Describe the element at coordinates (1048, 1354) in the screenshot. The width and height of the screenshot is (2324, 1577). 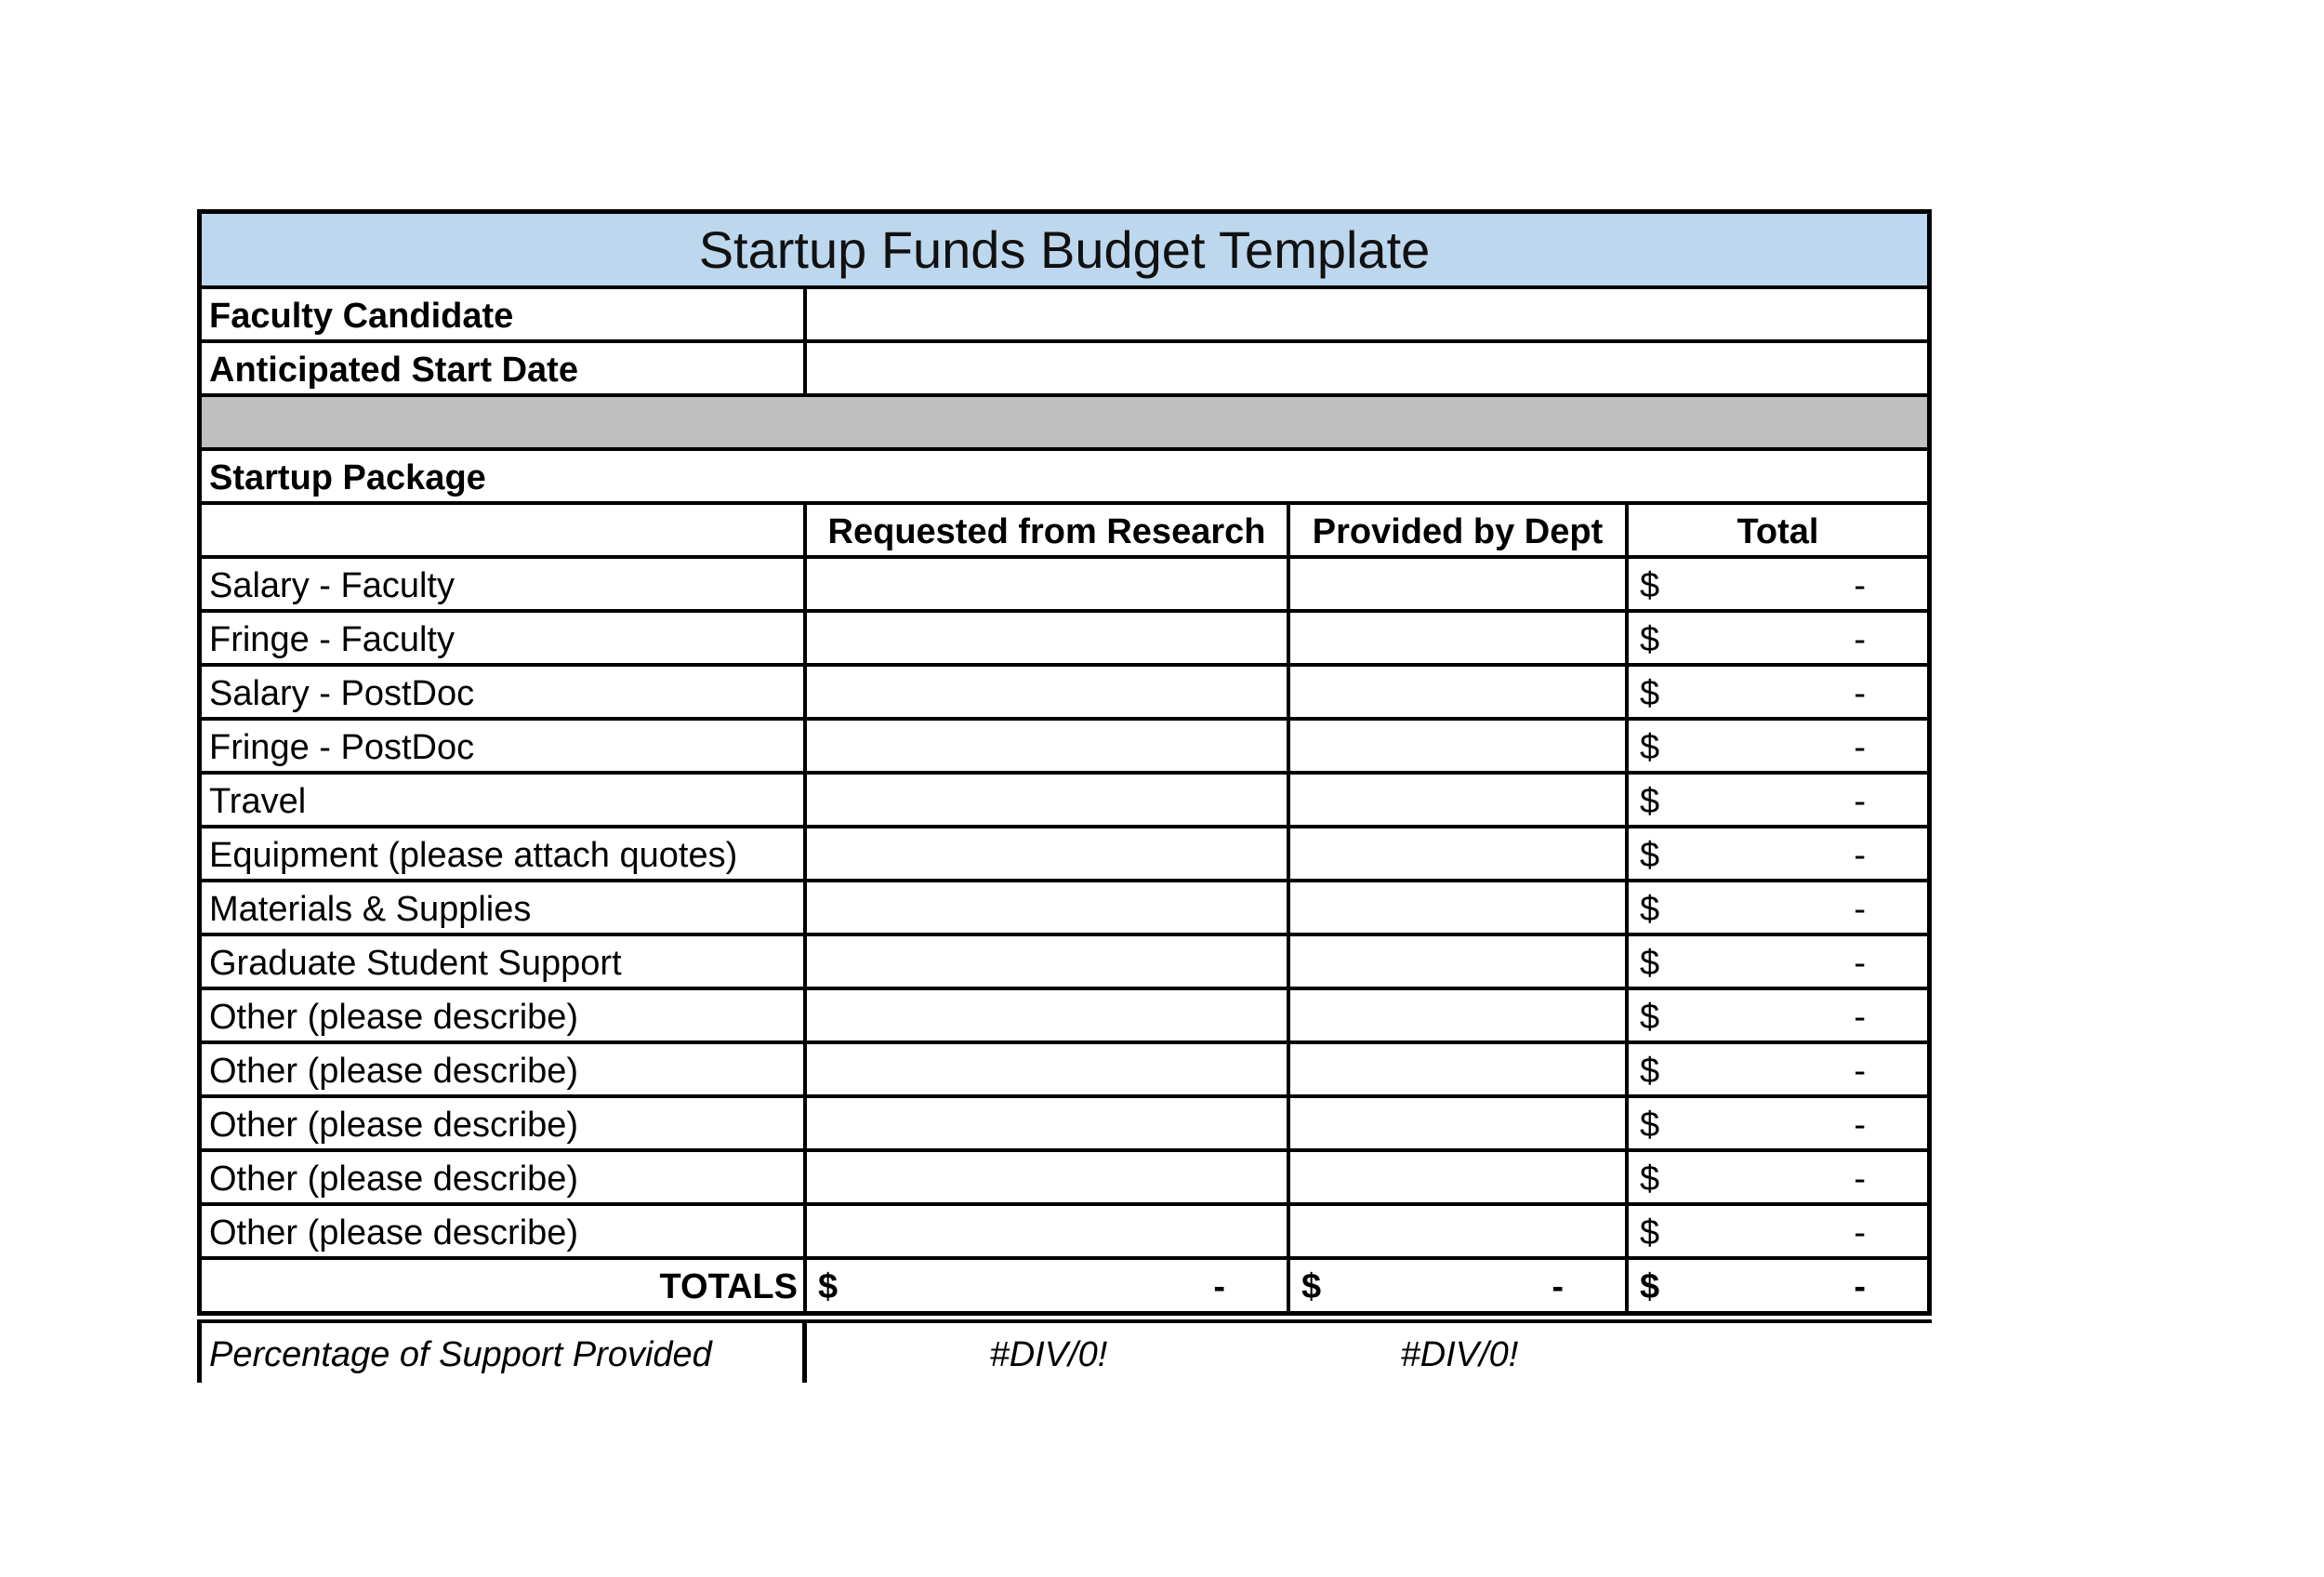
I see `percentage-requested-value: #DIV/0!` at that location.